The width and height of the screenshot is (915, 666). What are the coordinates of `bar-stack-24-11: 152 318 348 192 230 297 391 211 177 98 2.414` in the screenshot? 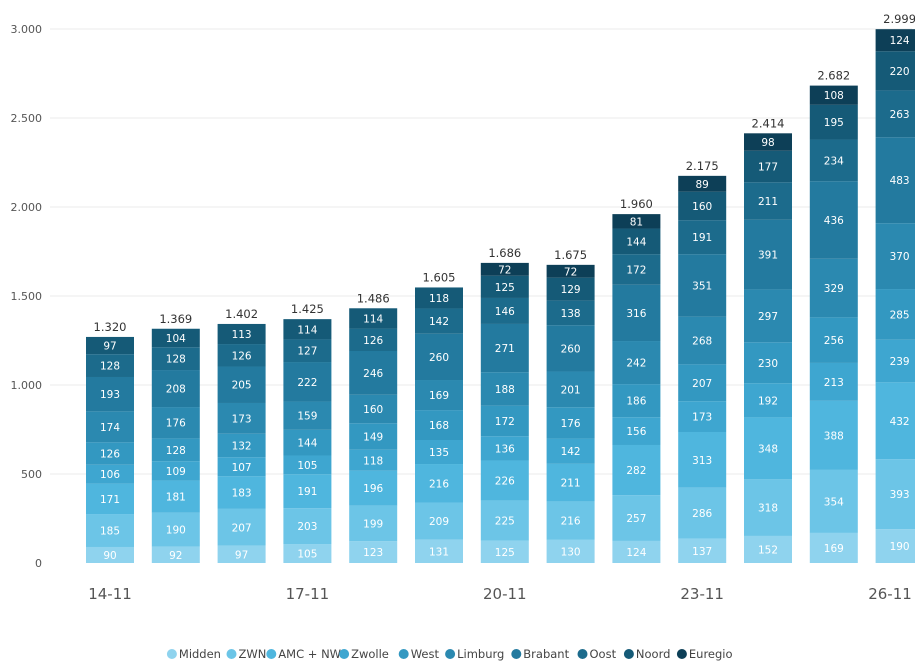 It's located at (768, 339).